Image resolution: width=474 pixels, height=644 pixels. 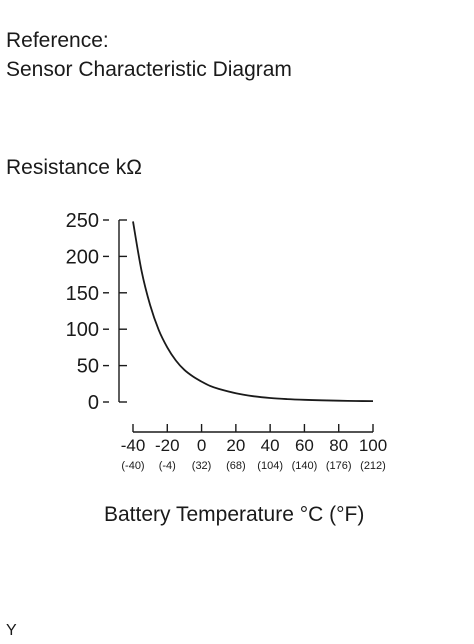 What do you see at coordinates (236, 466) in the screenshot?
I see `x-tick-sublabel: (68)` at bounding box center [236, 466].